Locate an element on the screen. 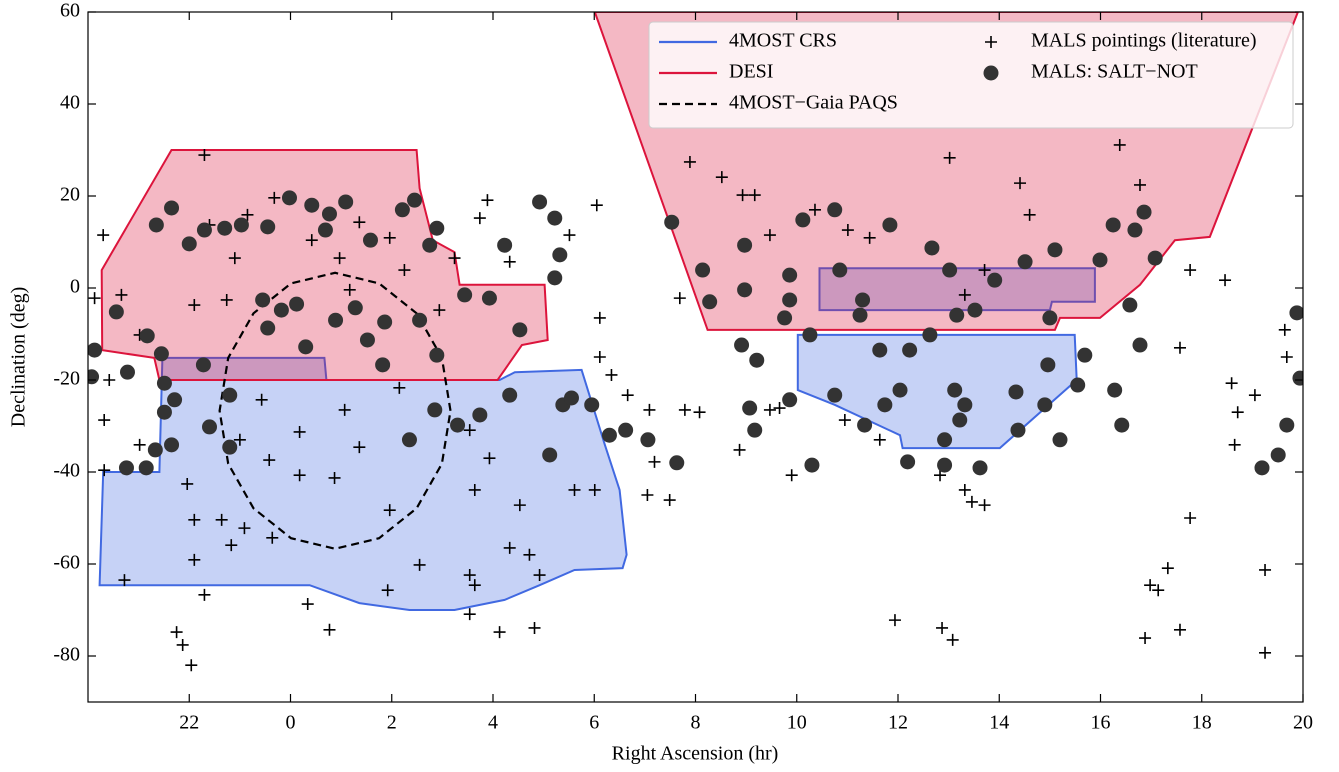 Image resolution: width=1339 pixels, height=772 pixels. y-tick-label: -80 is located at coordinates (66, 655).